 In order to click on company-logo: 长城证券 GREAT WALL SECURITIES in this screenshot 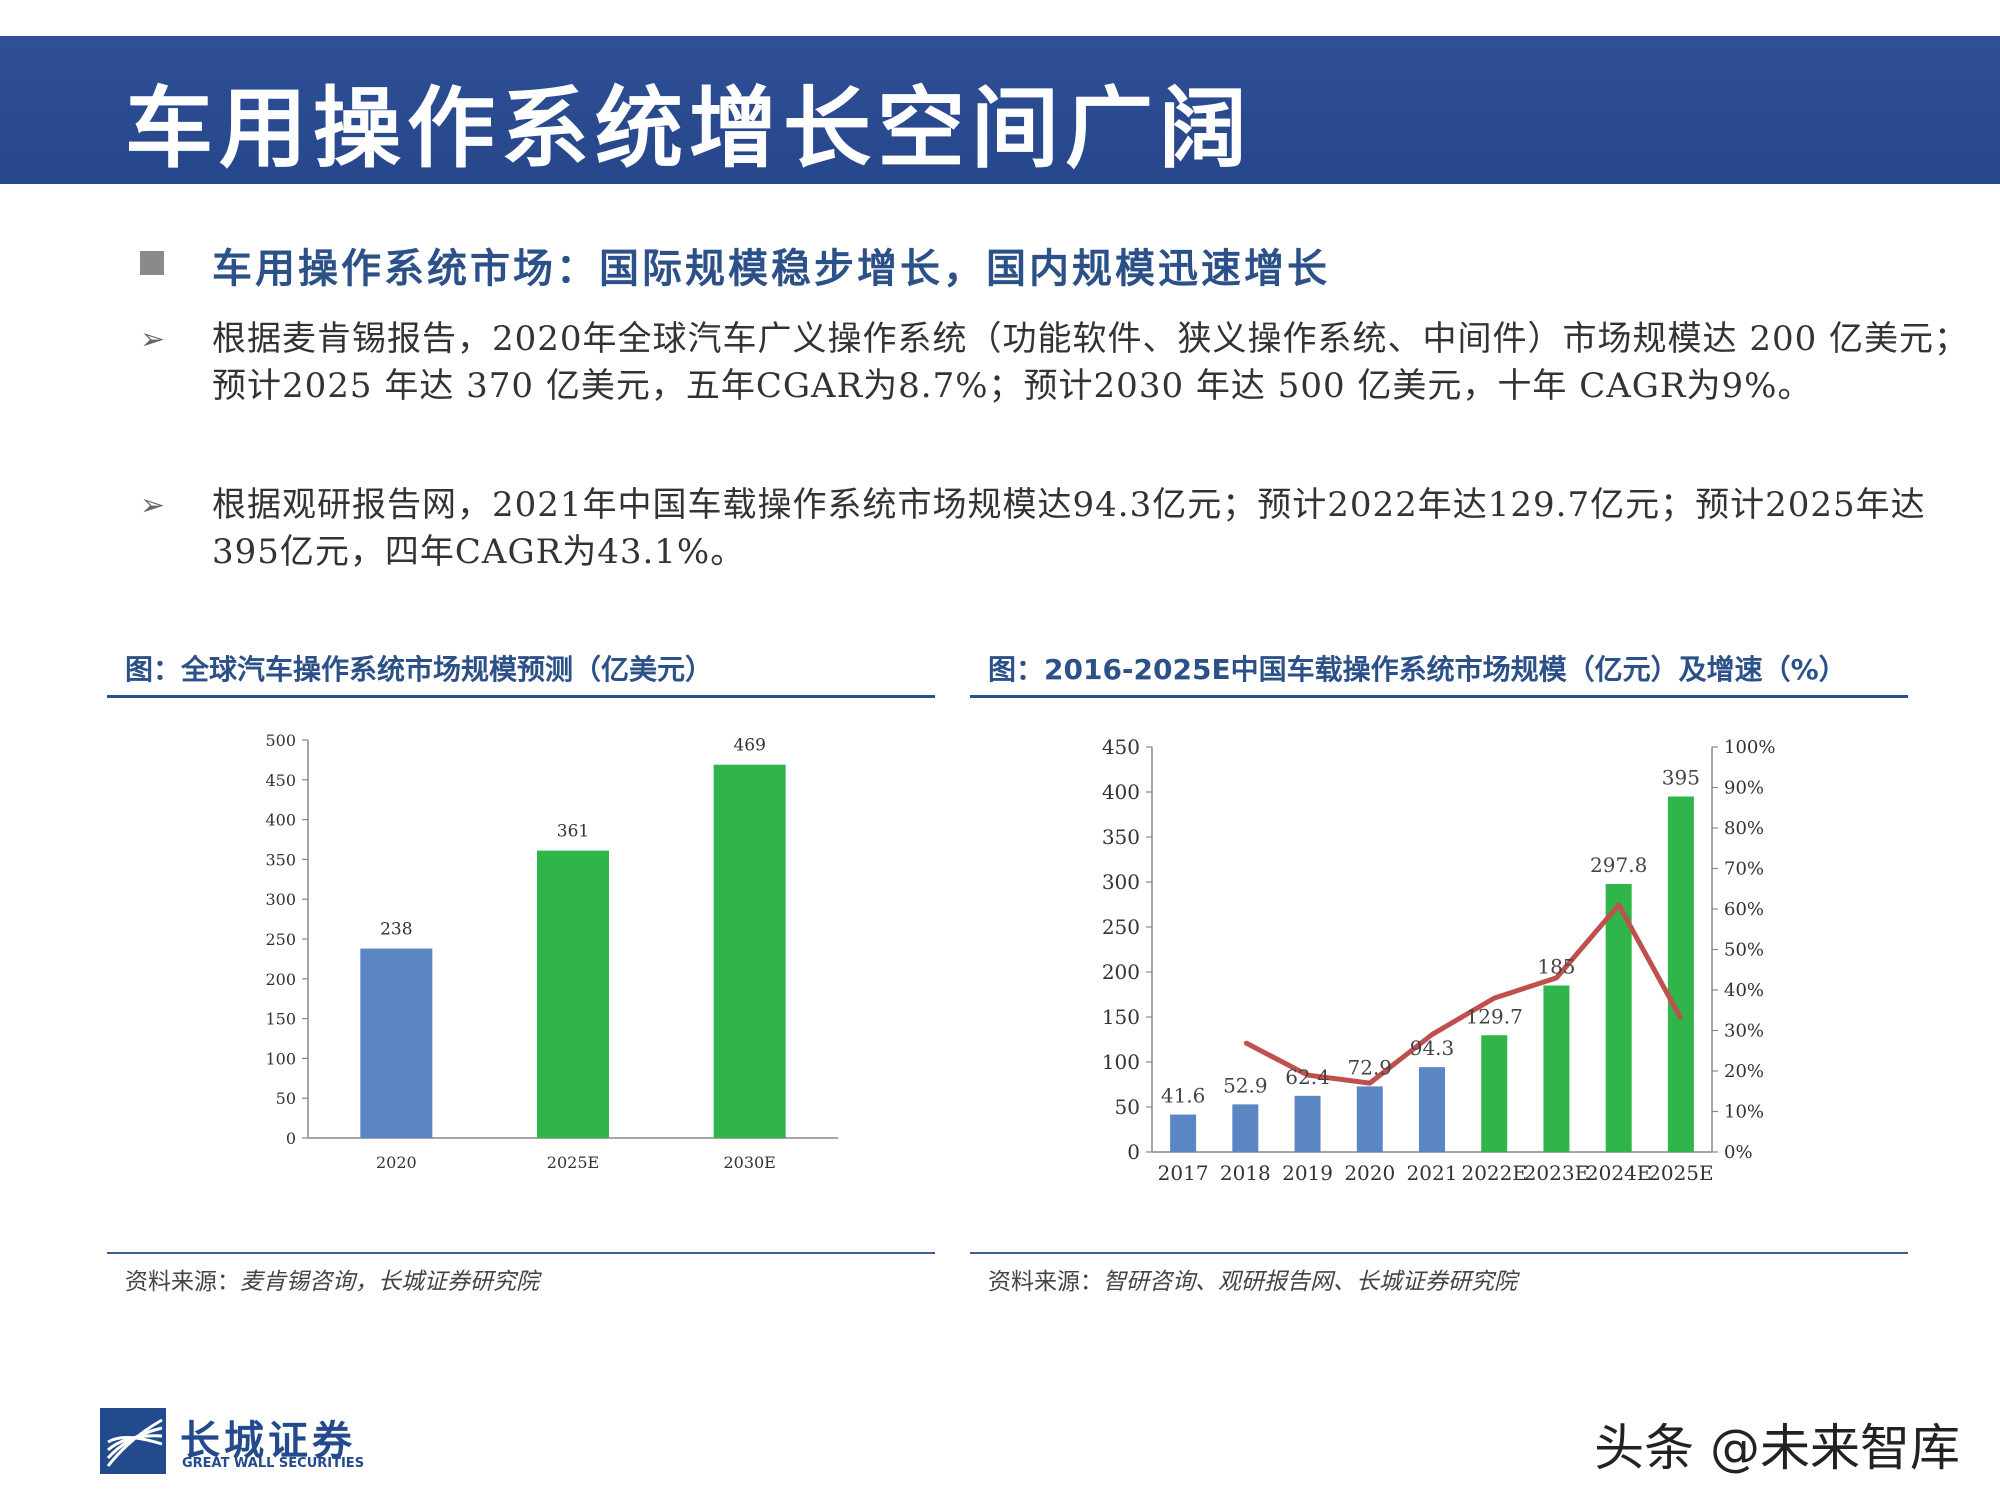, I will do `click(250, 1441)`.